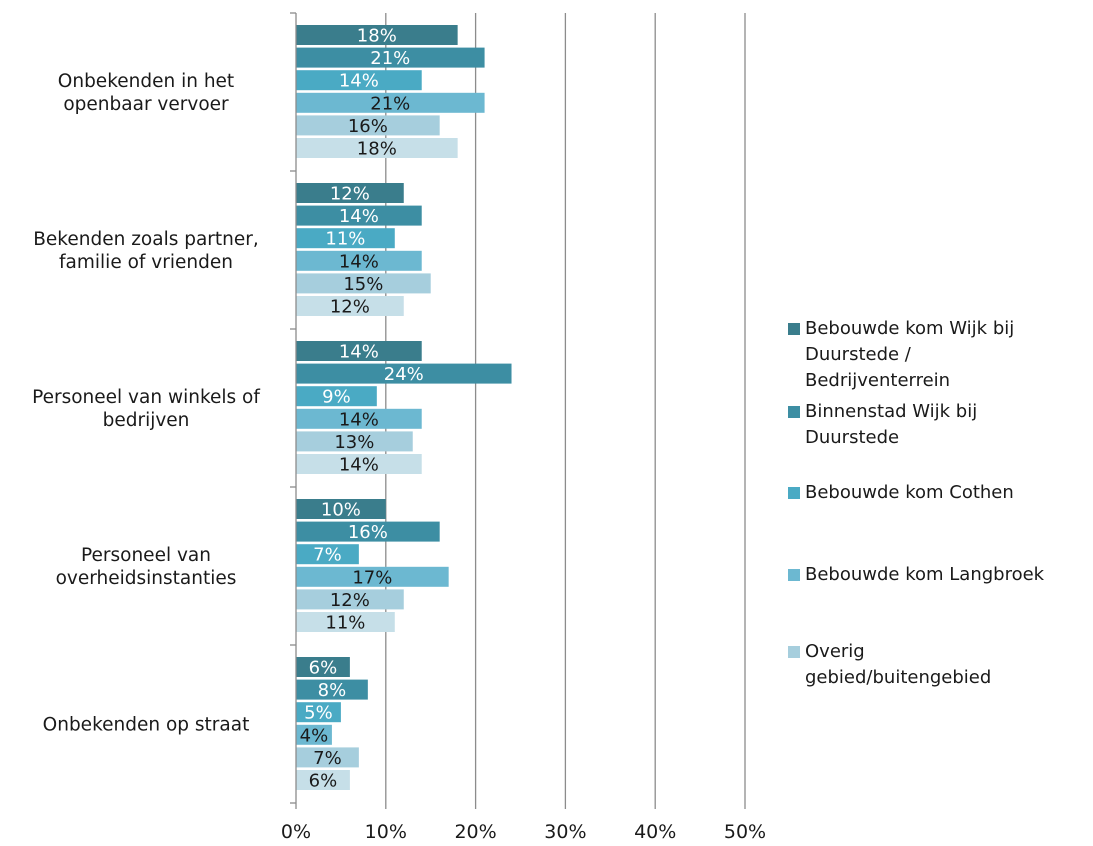 Image resolution: width=1093 pixels, height=846 pixels. I want to click on legend-label-line: Overig, so click(835, 651).